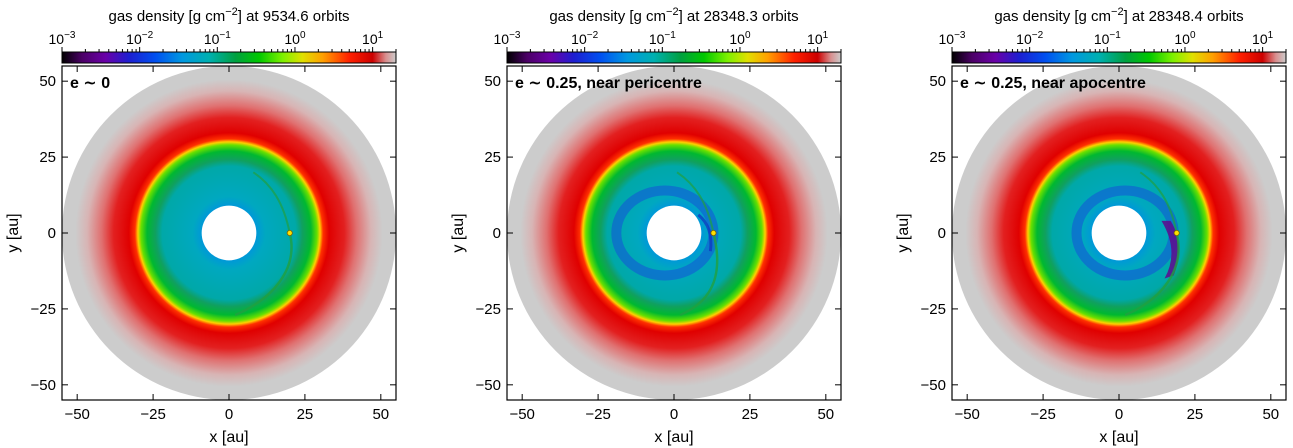 The width and height of the screenshot is (1293, 448). Describe the element at coordinates (228, 15) in the screenshot. I see `colorbar-title: gas density [g cm−2] at 9534.6 orbits` at that location.